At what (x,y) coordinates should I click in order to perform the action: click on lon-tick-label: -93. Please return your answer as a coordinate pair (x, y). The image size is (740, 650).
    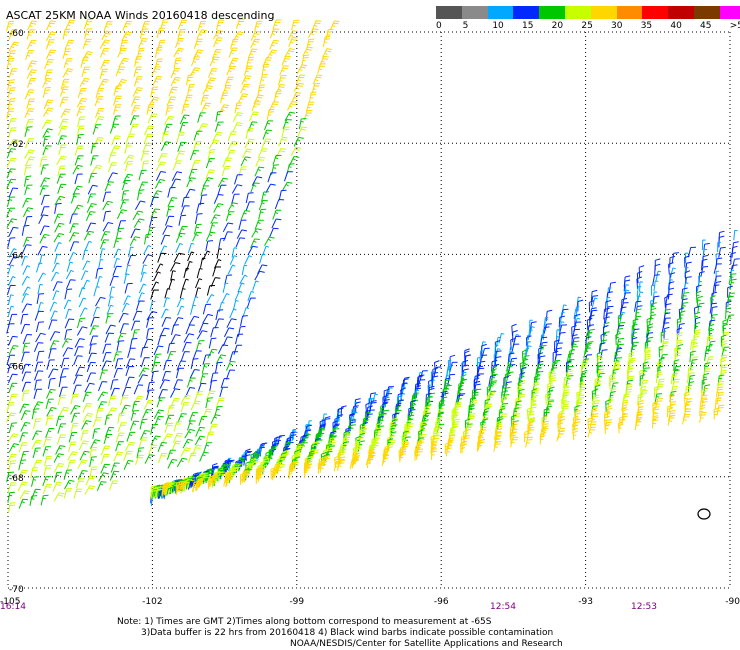
    Looking at the image, I should click on (585, 602).